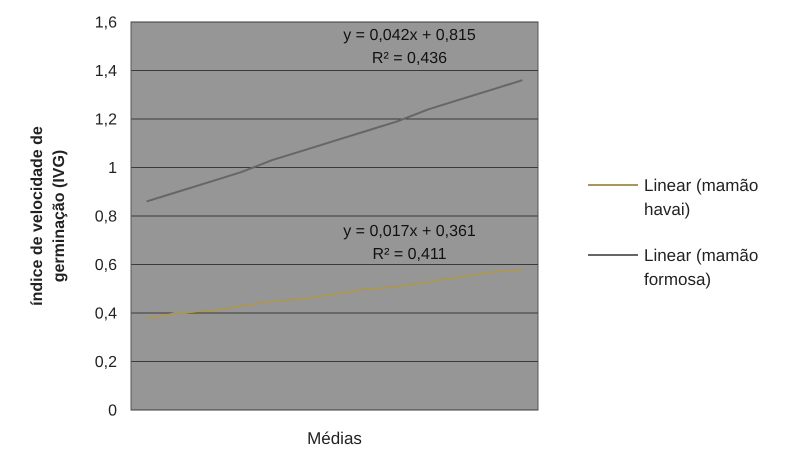 This screenshot has height=450, width=801. What do you see at coordinates (106, 363) in the screenshot?
I see `y-tick-label: 0,2` at bounding box center [106, 363].